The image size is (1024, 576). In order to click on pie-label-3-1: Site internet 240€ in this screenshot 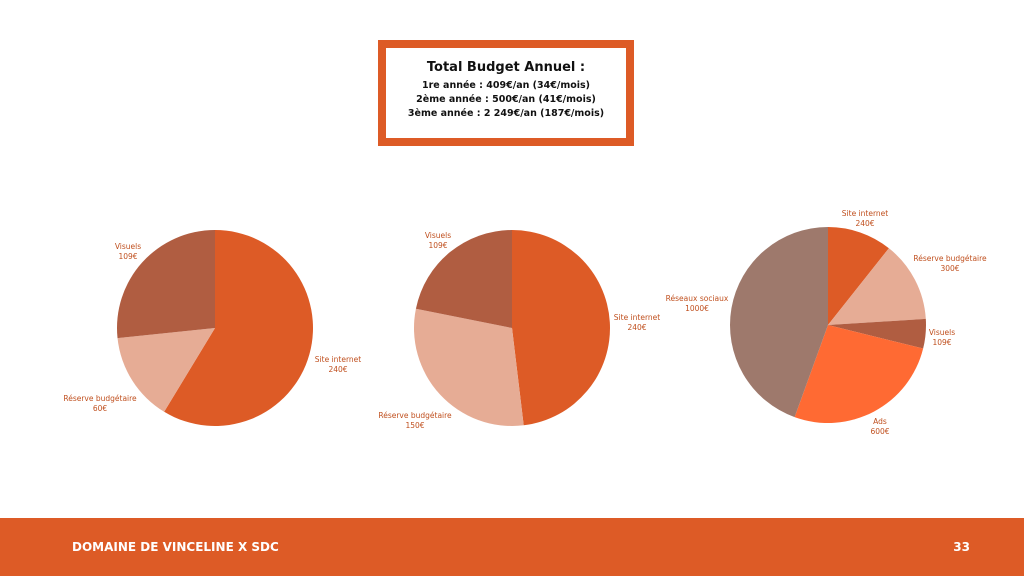, I will do `click(865, 218)`.